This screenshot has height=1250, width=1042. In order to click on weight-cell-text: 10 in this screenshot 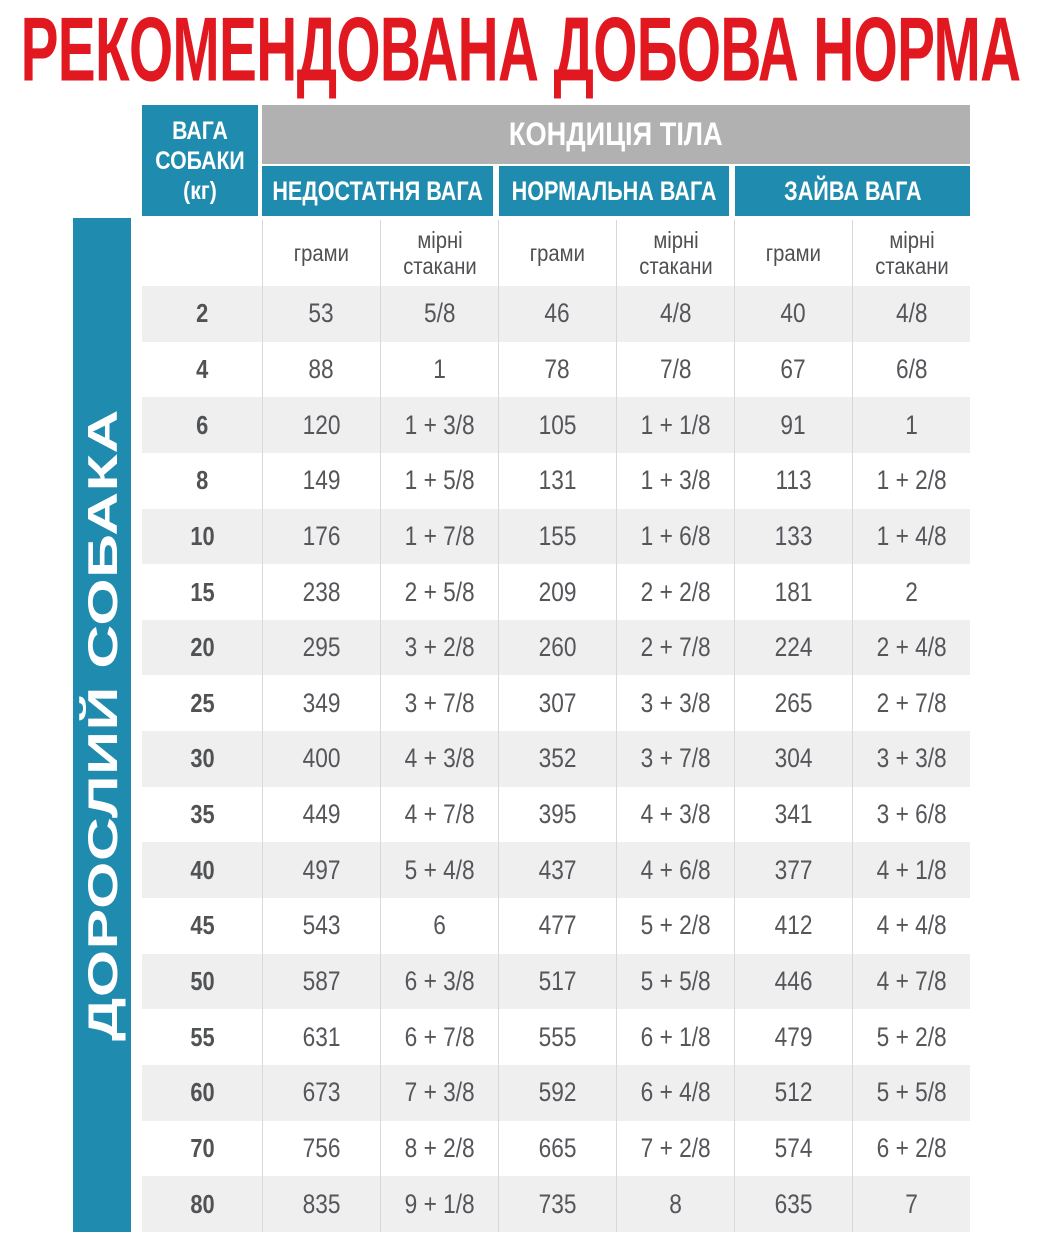, I will do `click(202, 535)`.